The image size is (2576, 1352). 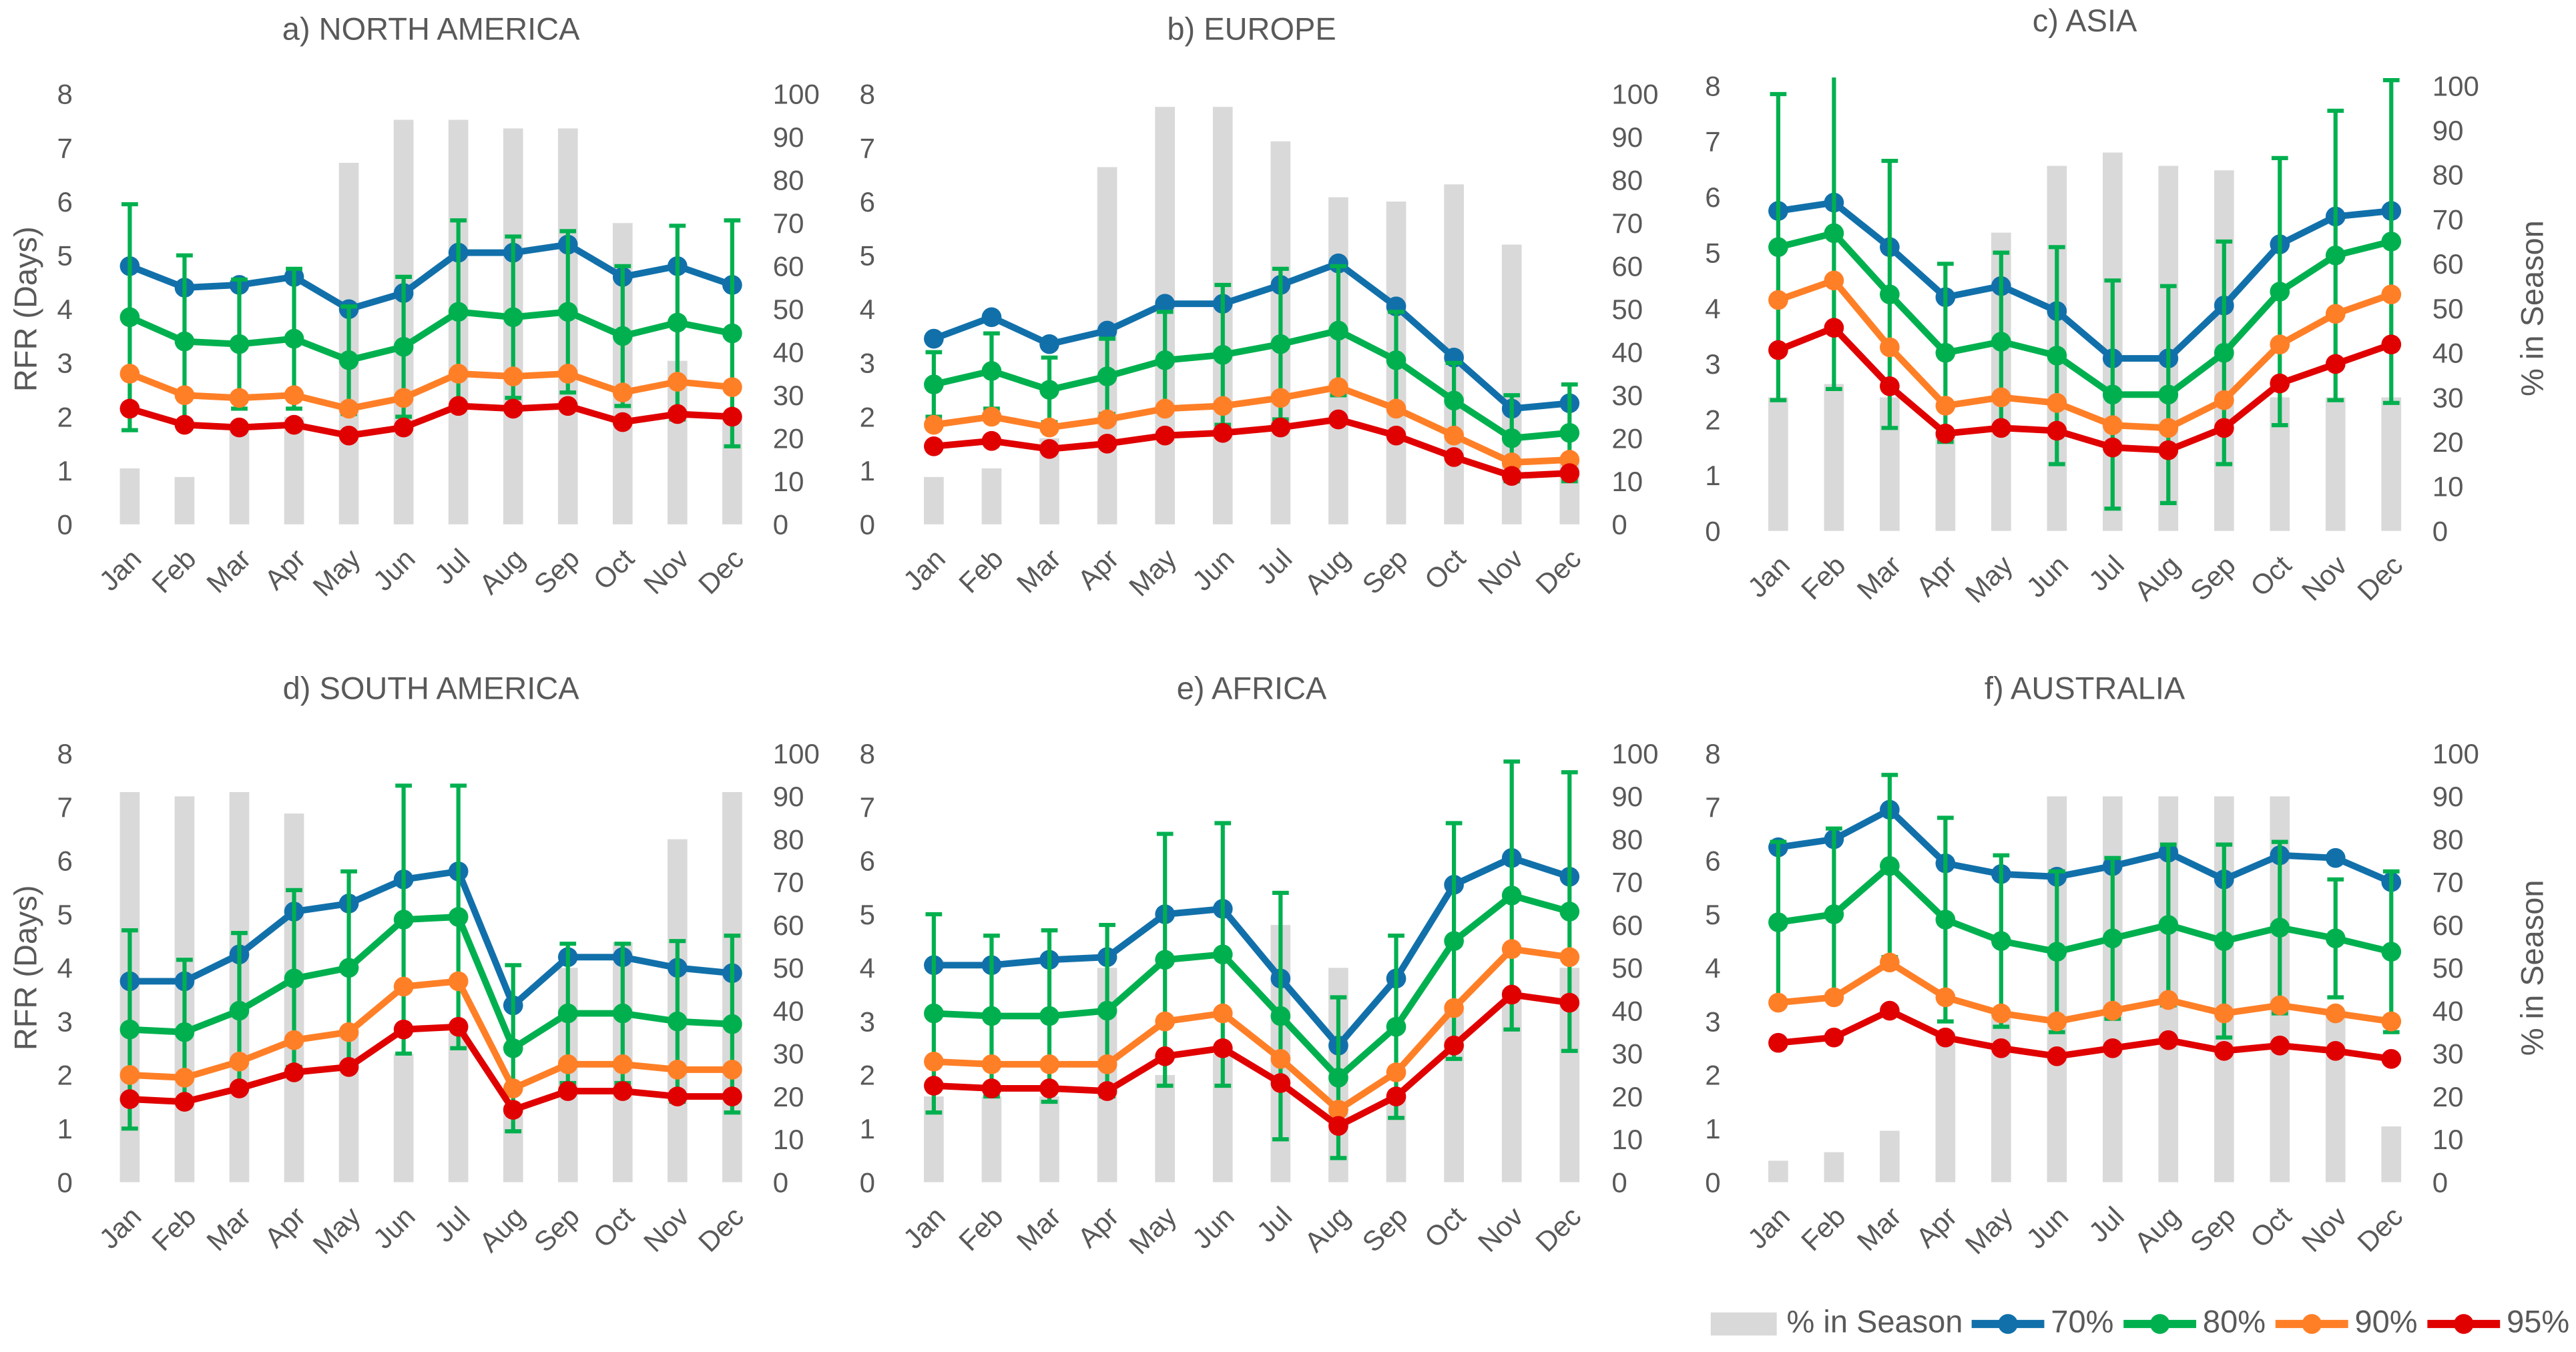 I want to click on y-tick-label: 7, so click(x=867, y=807).